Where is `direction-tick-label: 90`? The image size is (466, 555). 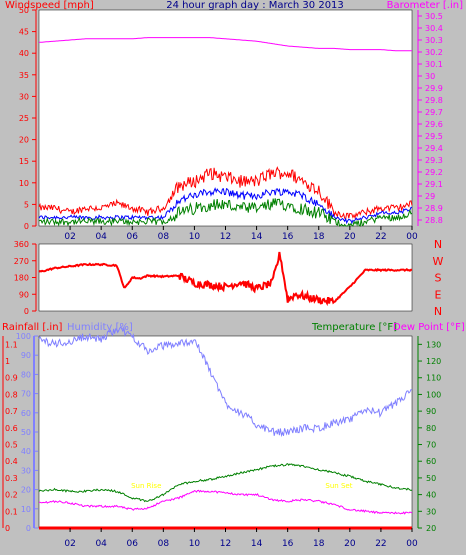 direction-tick-label: 90 is located at coordinates (24, 294).